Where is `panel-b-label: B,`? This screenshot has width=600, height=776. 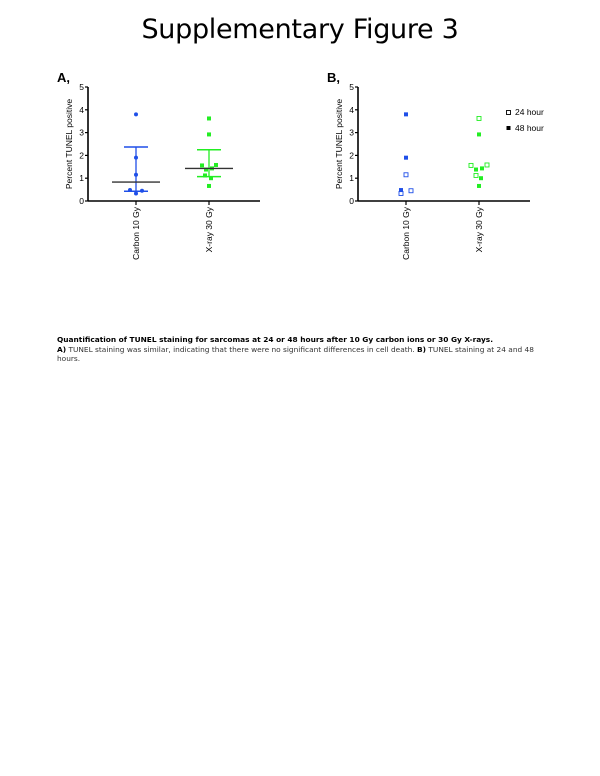
panel-b-label: B, is located at coordinates (333, 77).